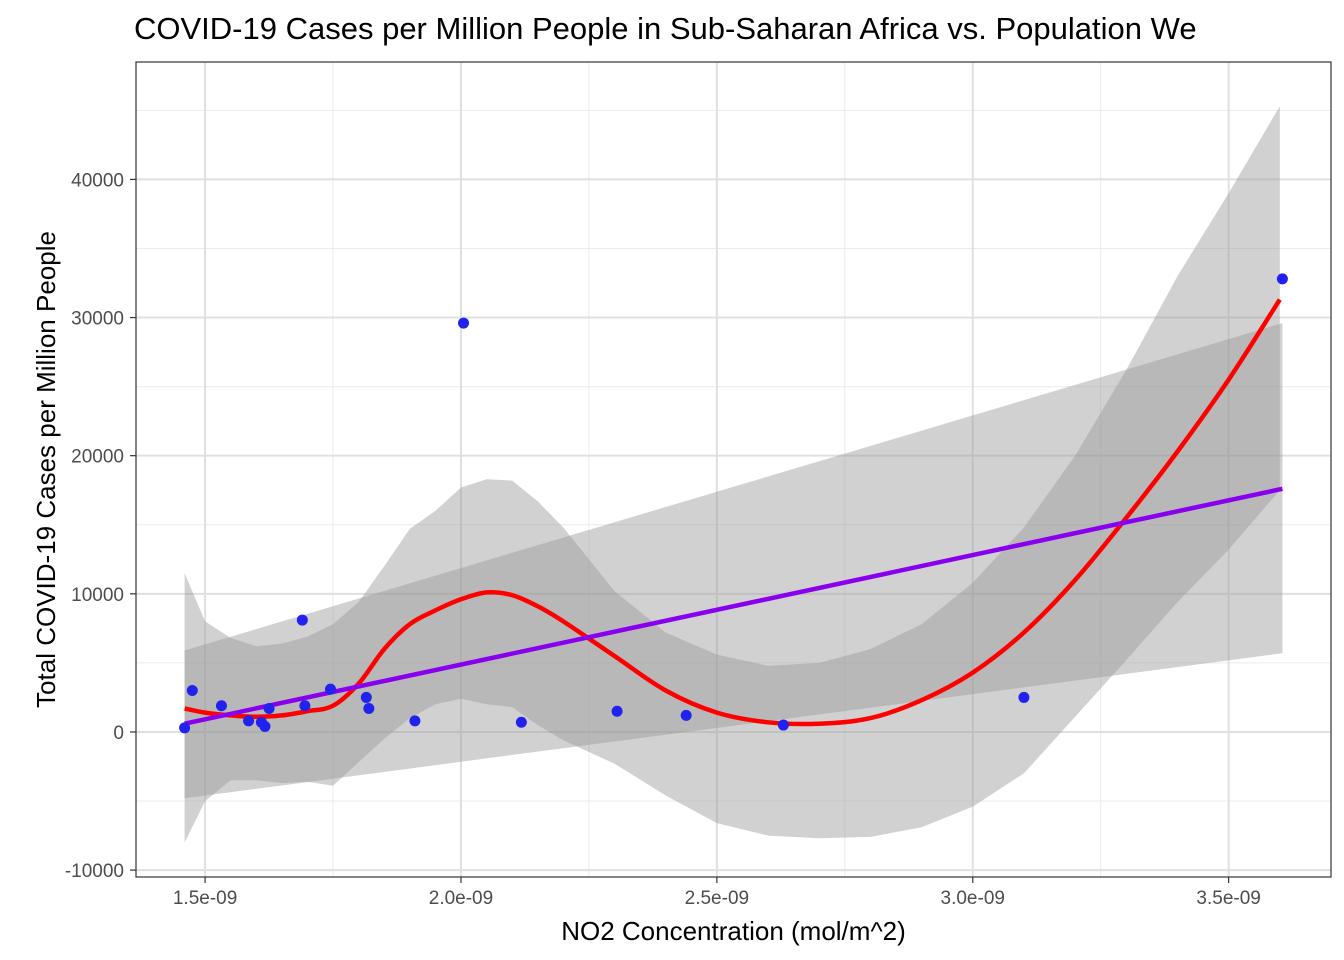 This screenshot has height=960, width=1344. I want to click on x-tick-label: 2.0e-09, so click(461, 898).